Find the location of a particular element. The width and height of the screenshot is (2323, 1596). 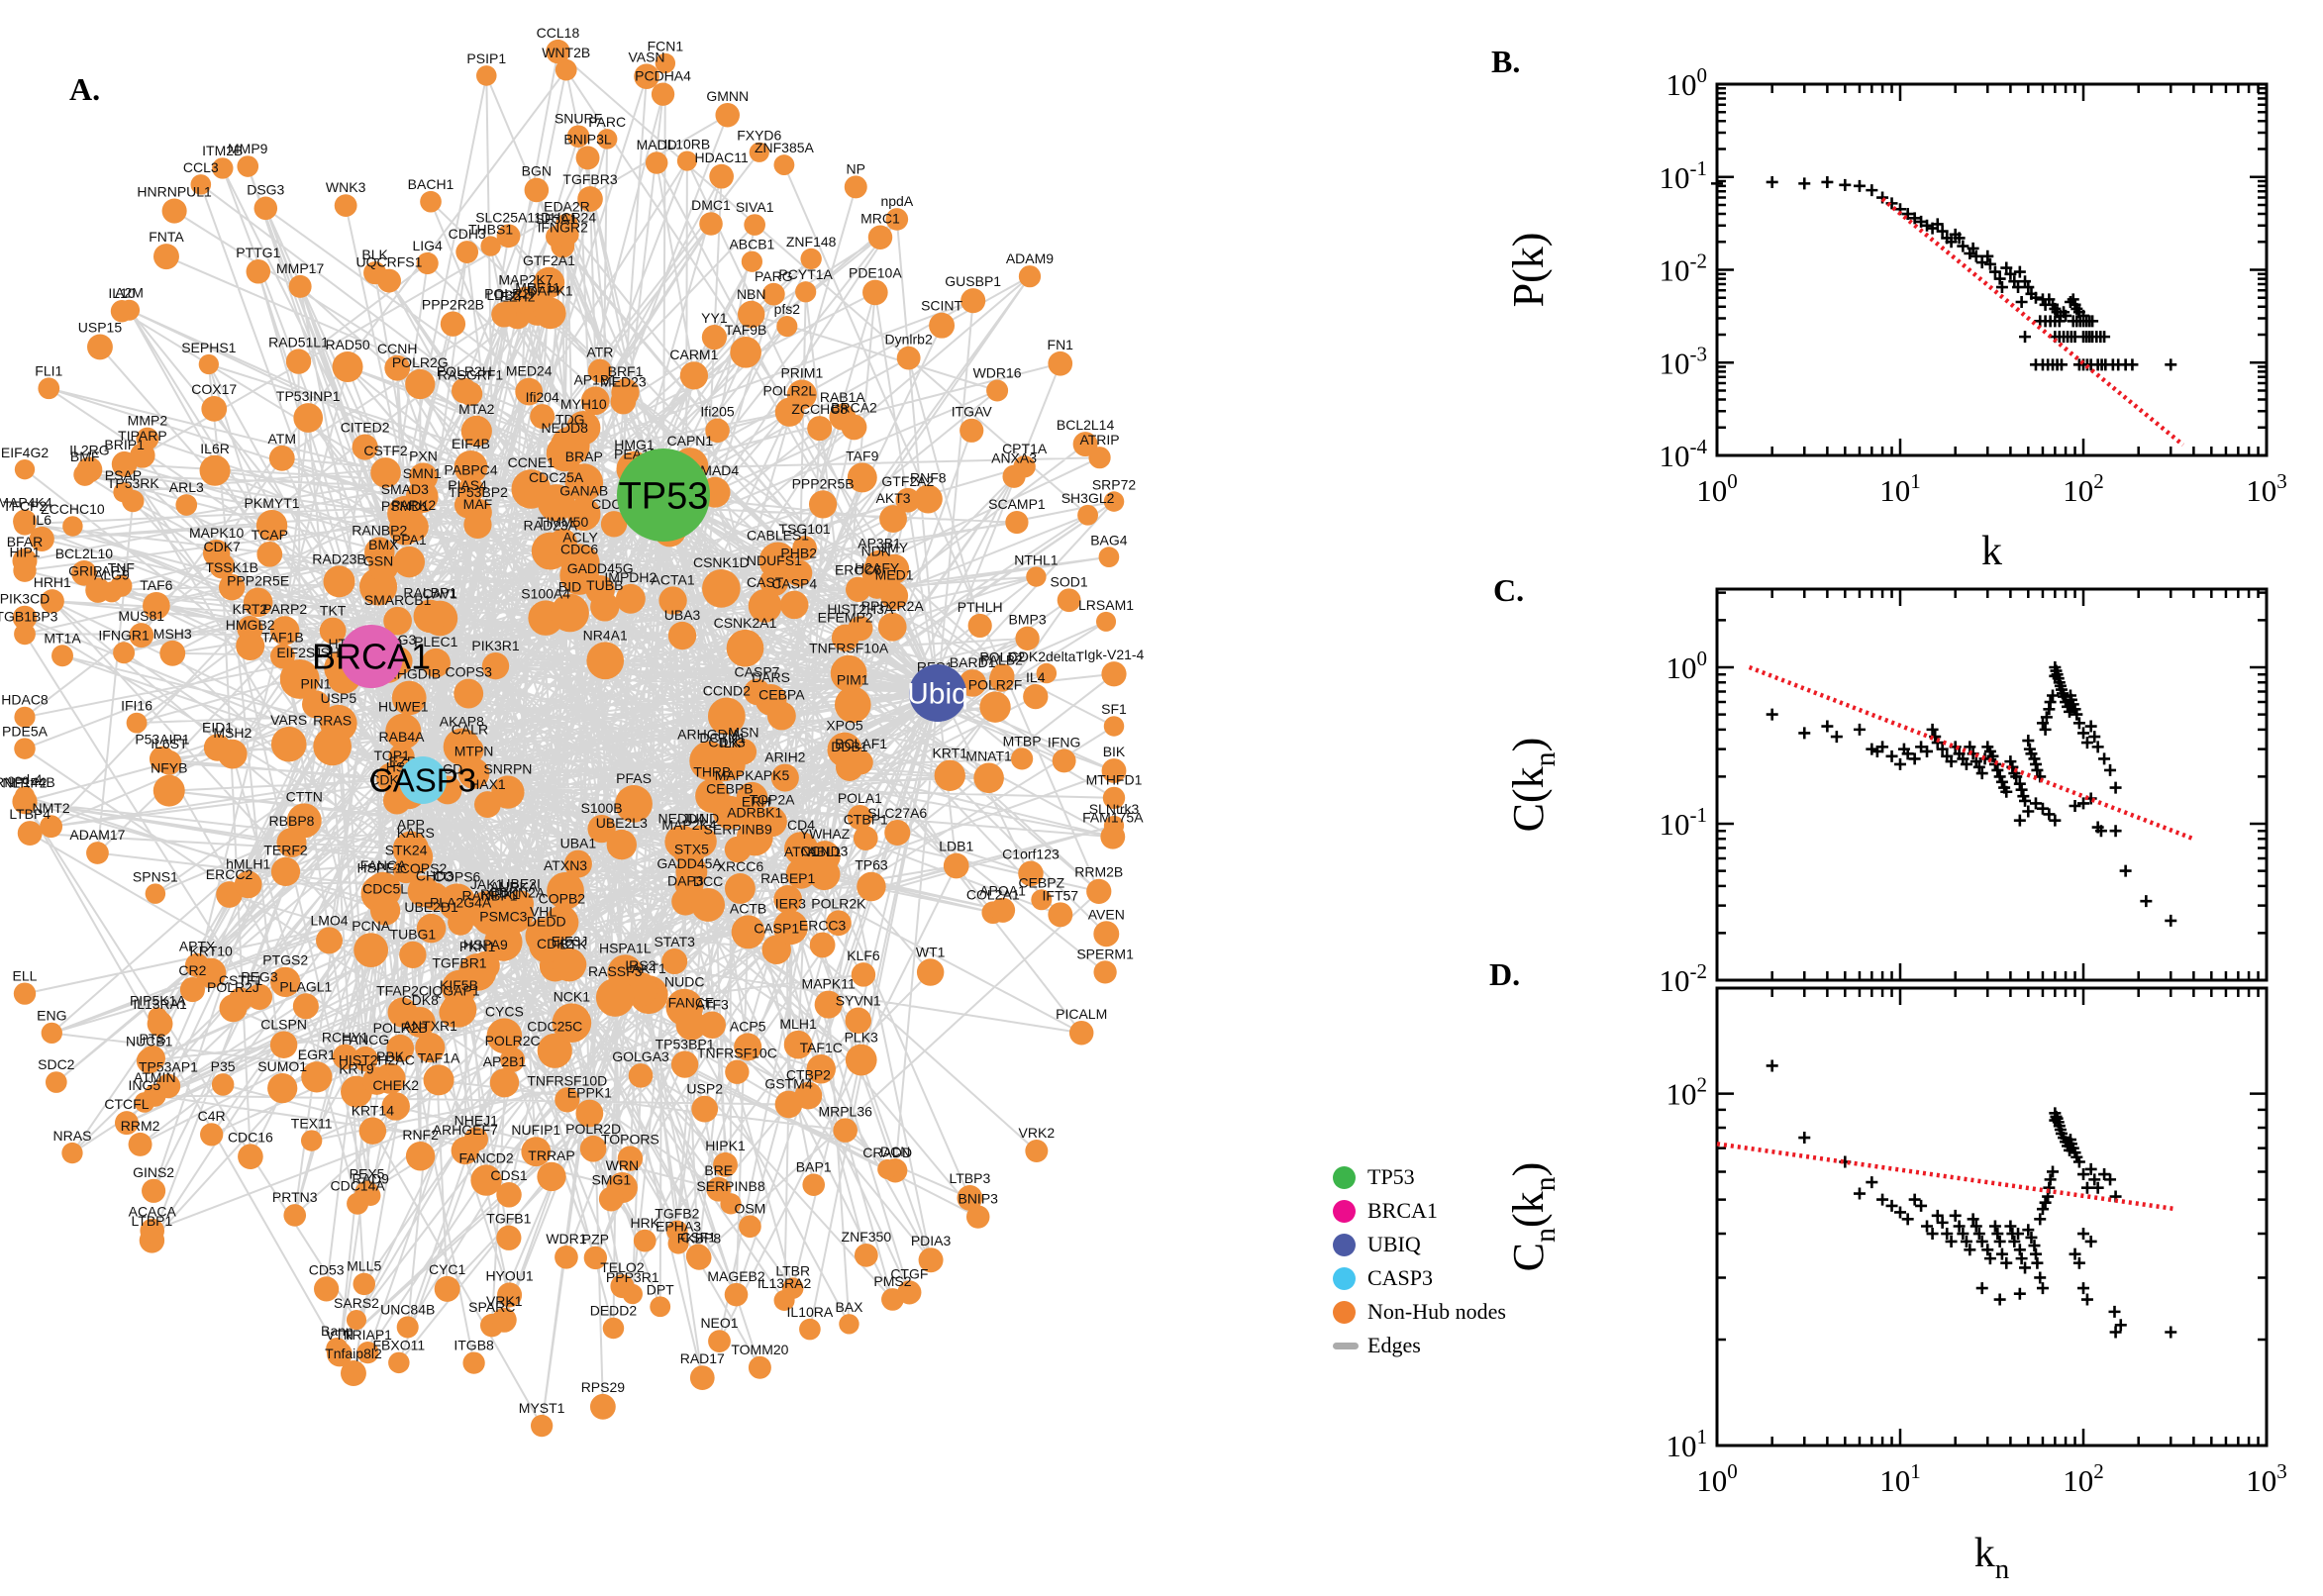

network-node-label: MAF is located at coordinates (478, 504).